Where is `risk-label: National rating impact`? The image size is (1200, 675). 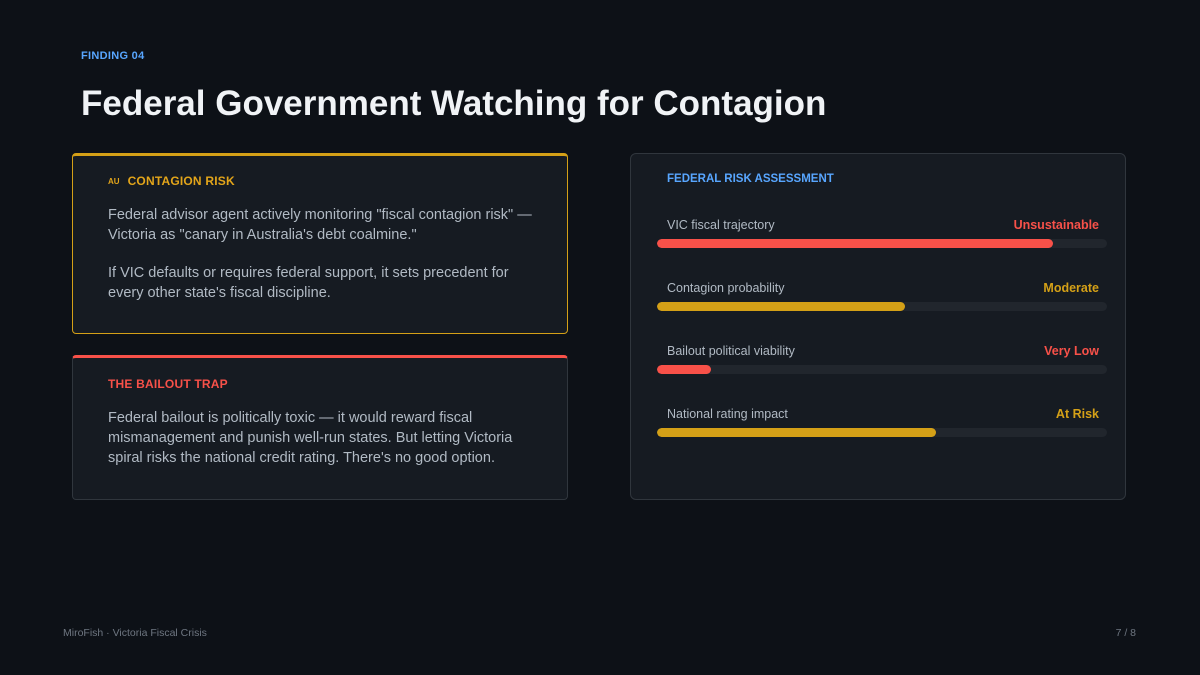
risk-label: National rating impact is located at coordinates (727, 414).